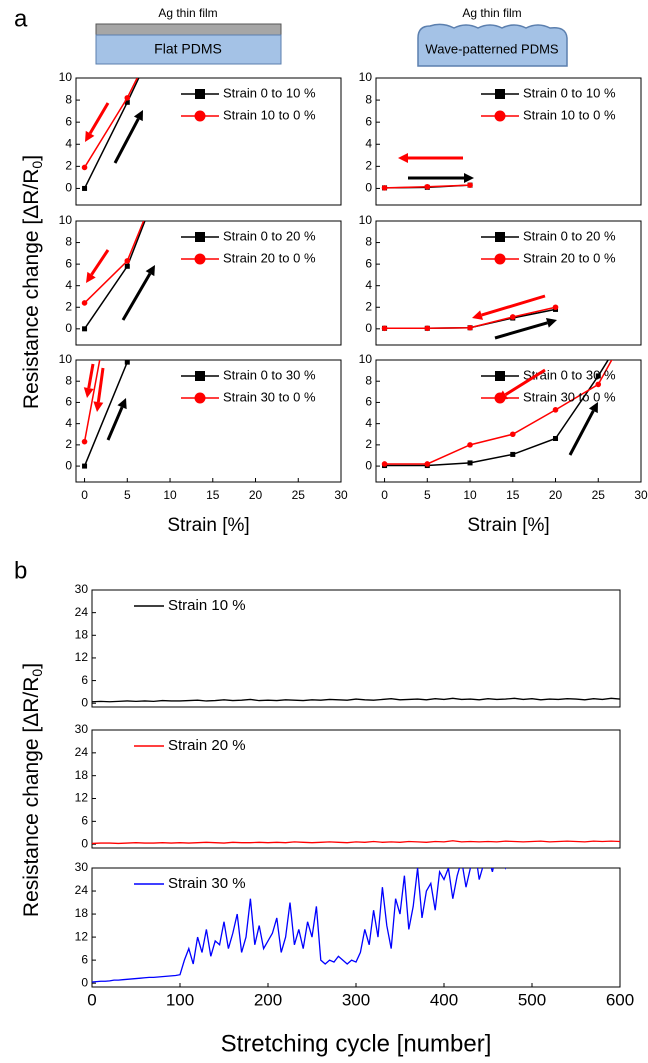  Describe the element at coordinates (532, 999) in the screenshot. I see `x-tick-label: 500` at that location.